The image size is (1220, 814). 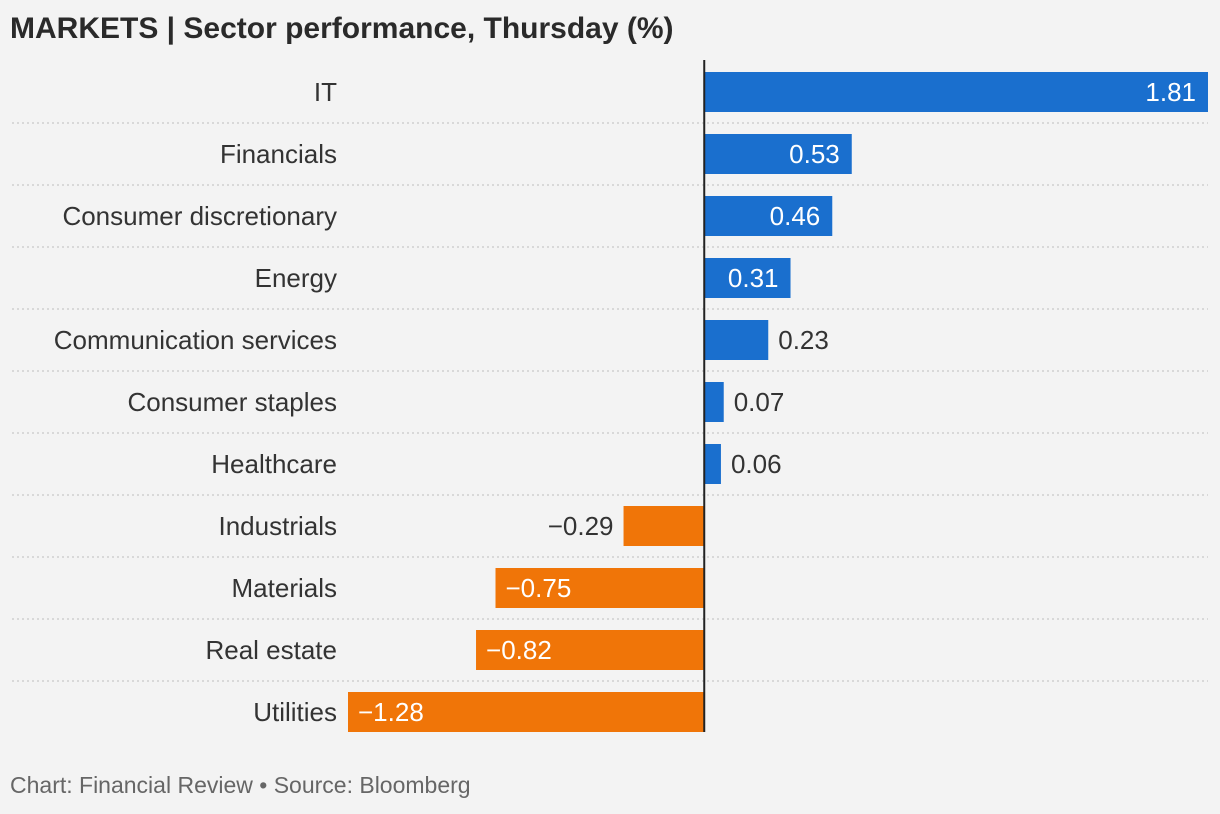 What do you see at coordinates (795, 216) in the screenshot?
I see `bar-value-label: 0.46` at bounding box center [795, 216].